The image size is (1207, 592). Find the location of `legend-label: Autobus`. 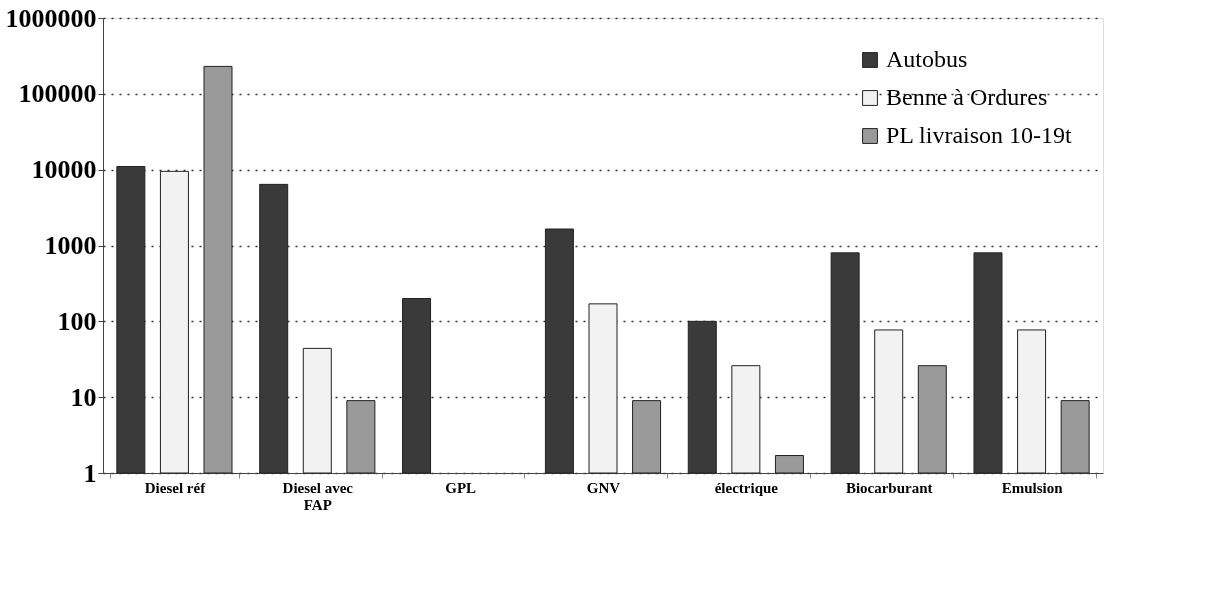

legend-label: Autobus is located at coordinates (927, 59).